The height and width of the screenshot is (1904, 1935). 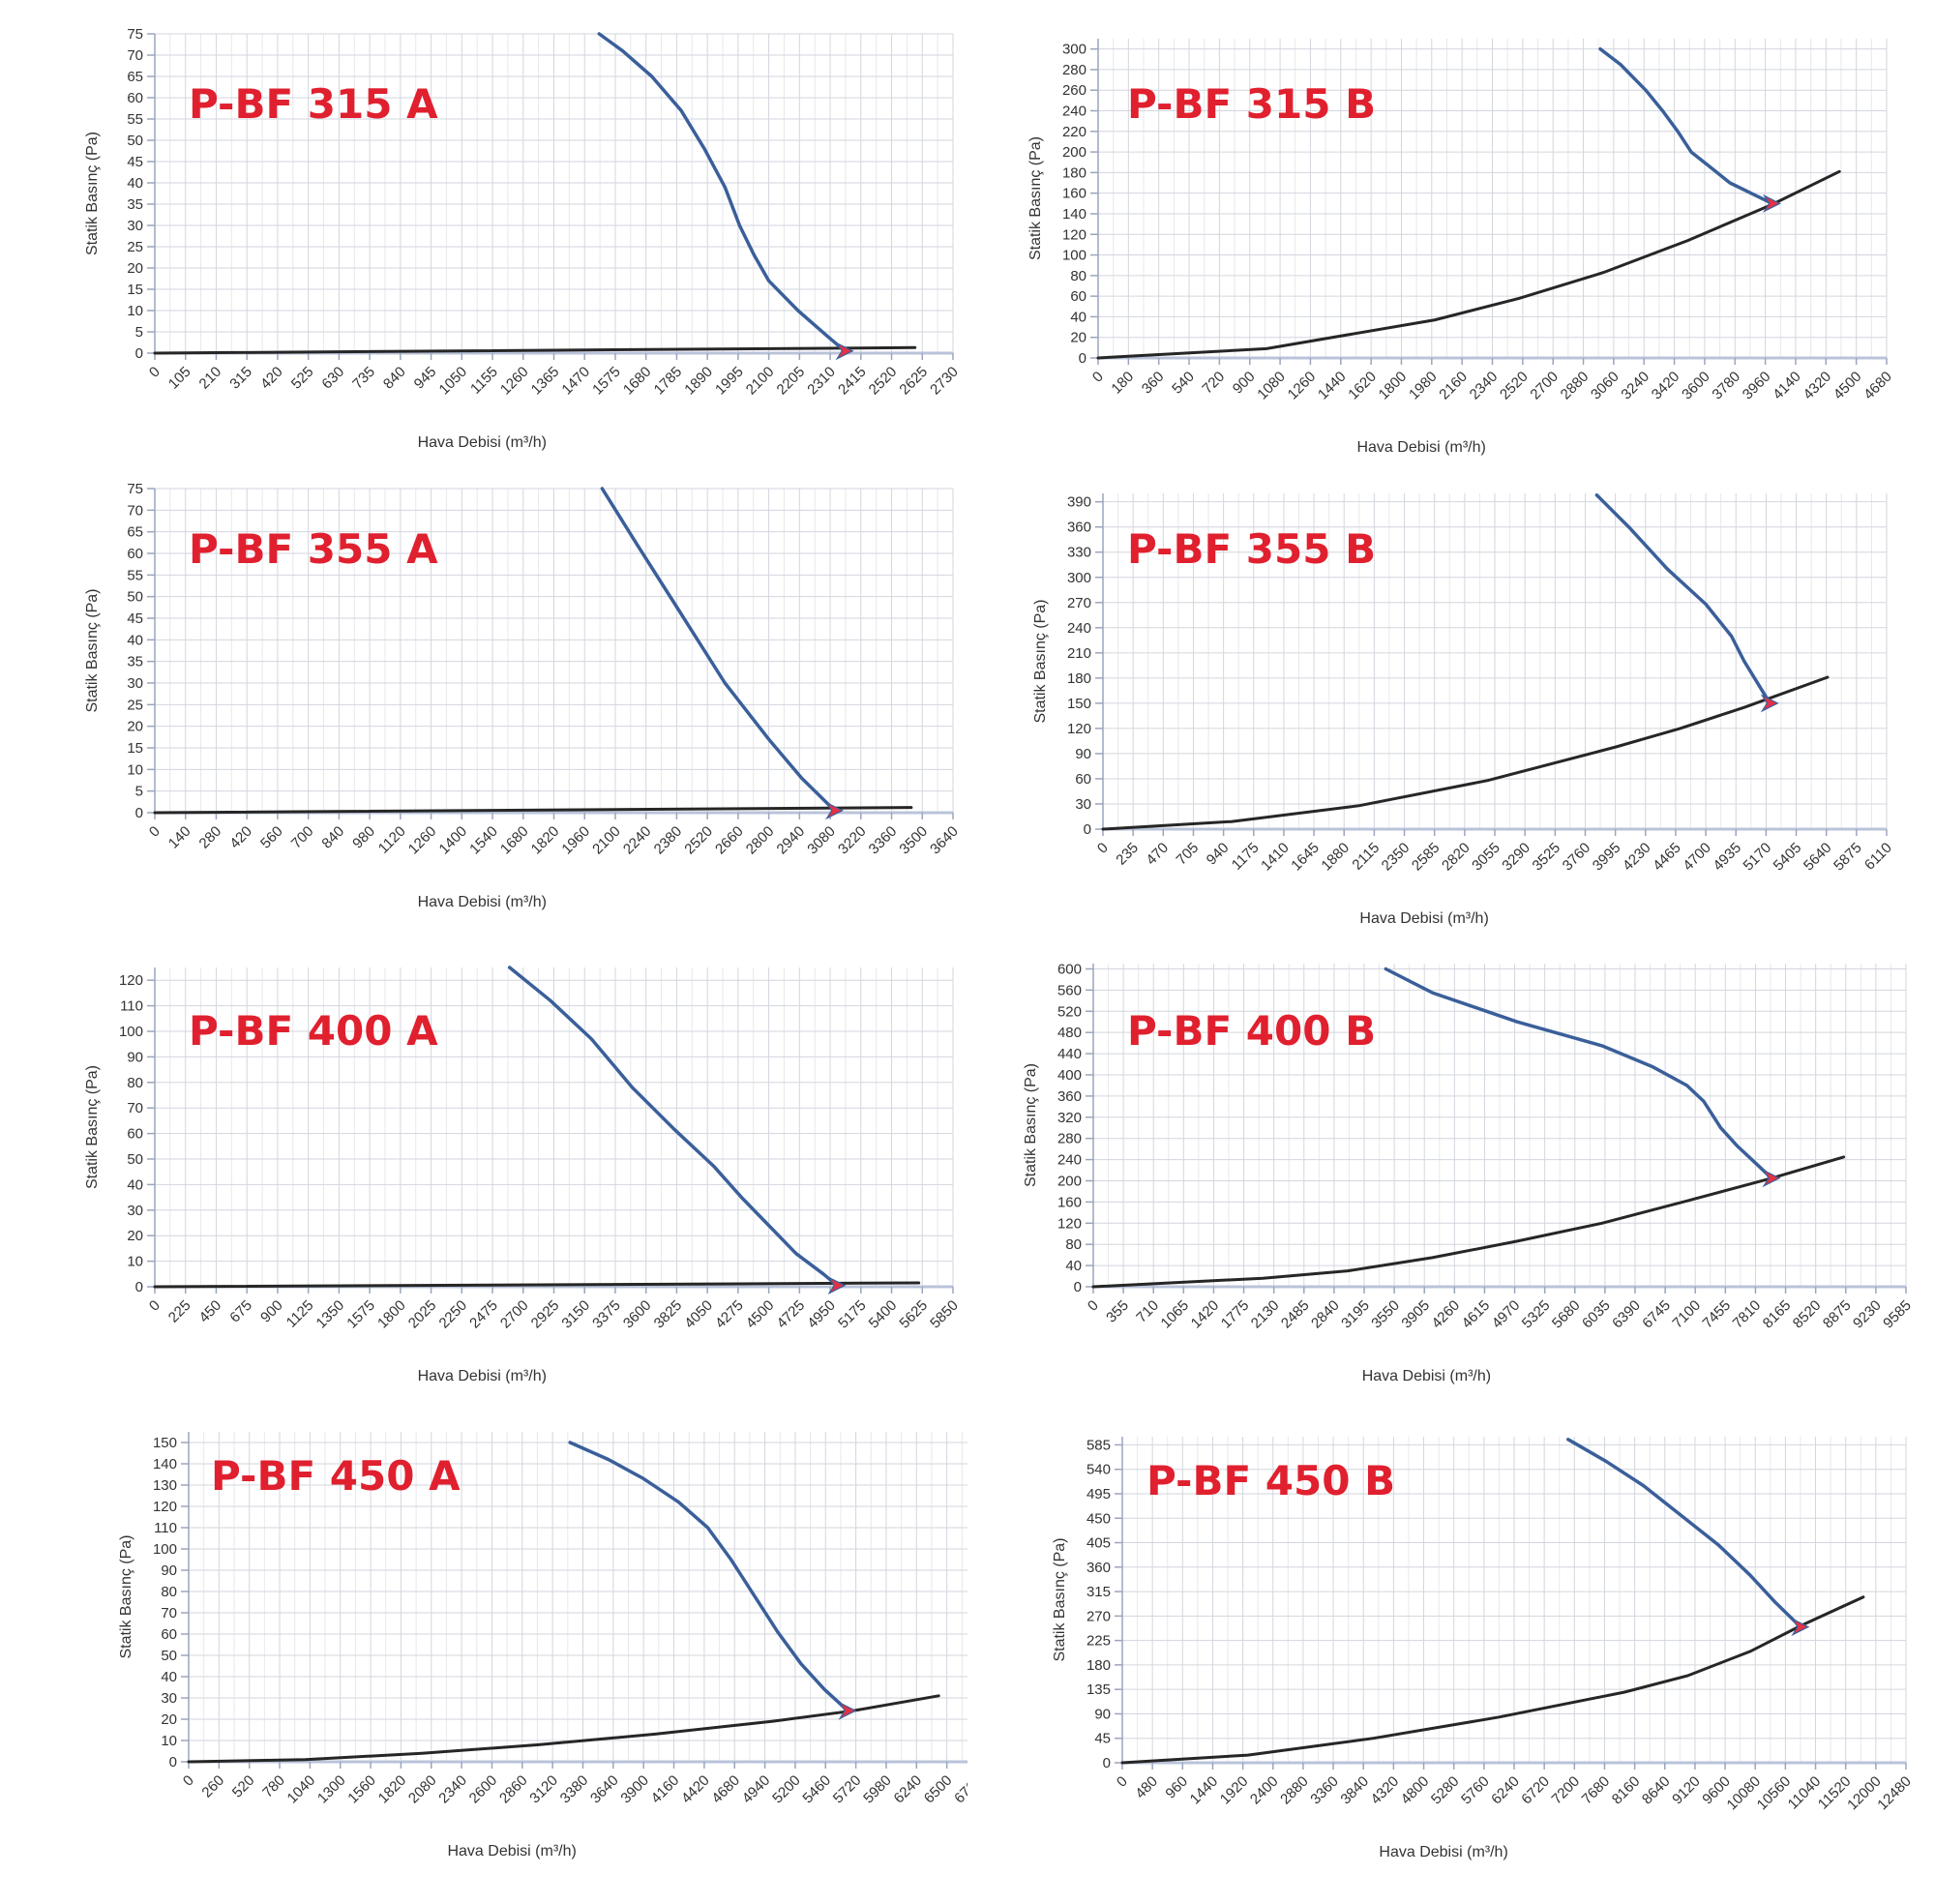 I want to click on x-tick-label: 4320, so click(x=1818, y=386).